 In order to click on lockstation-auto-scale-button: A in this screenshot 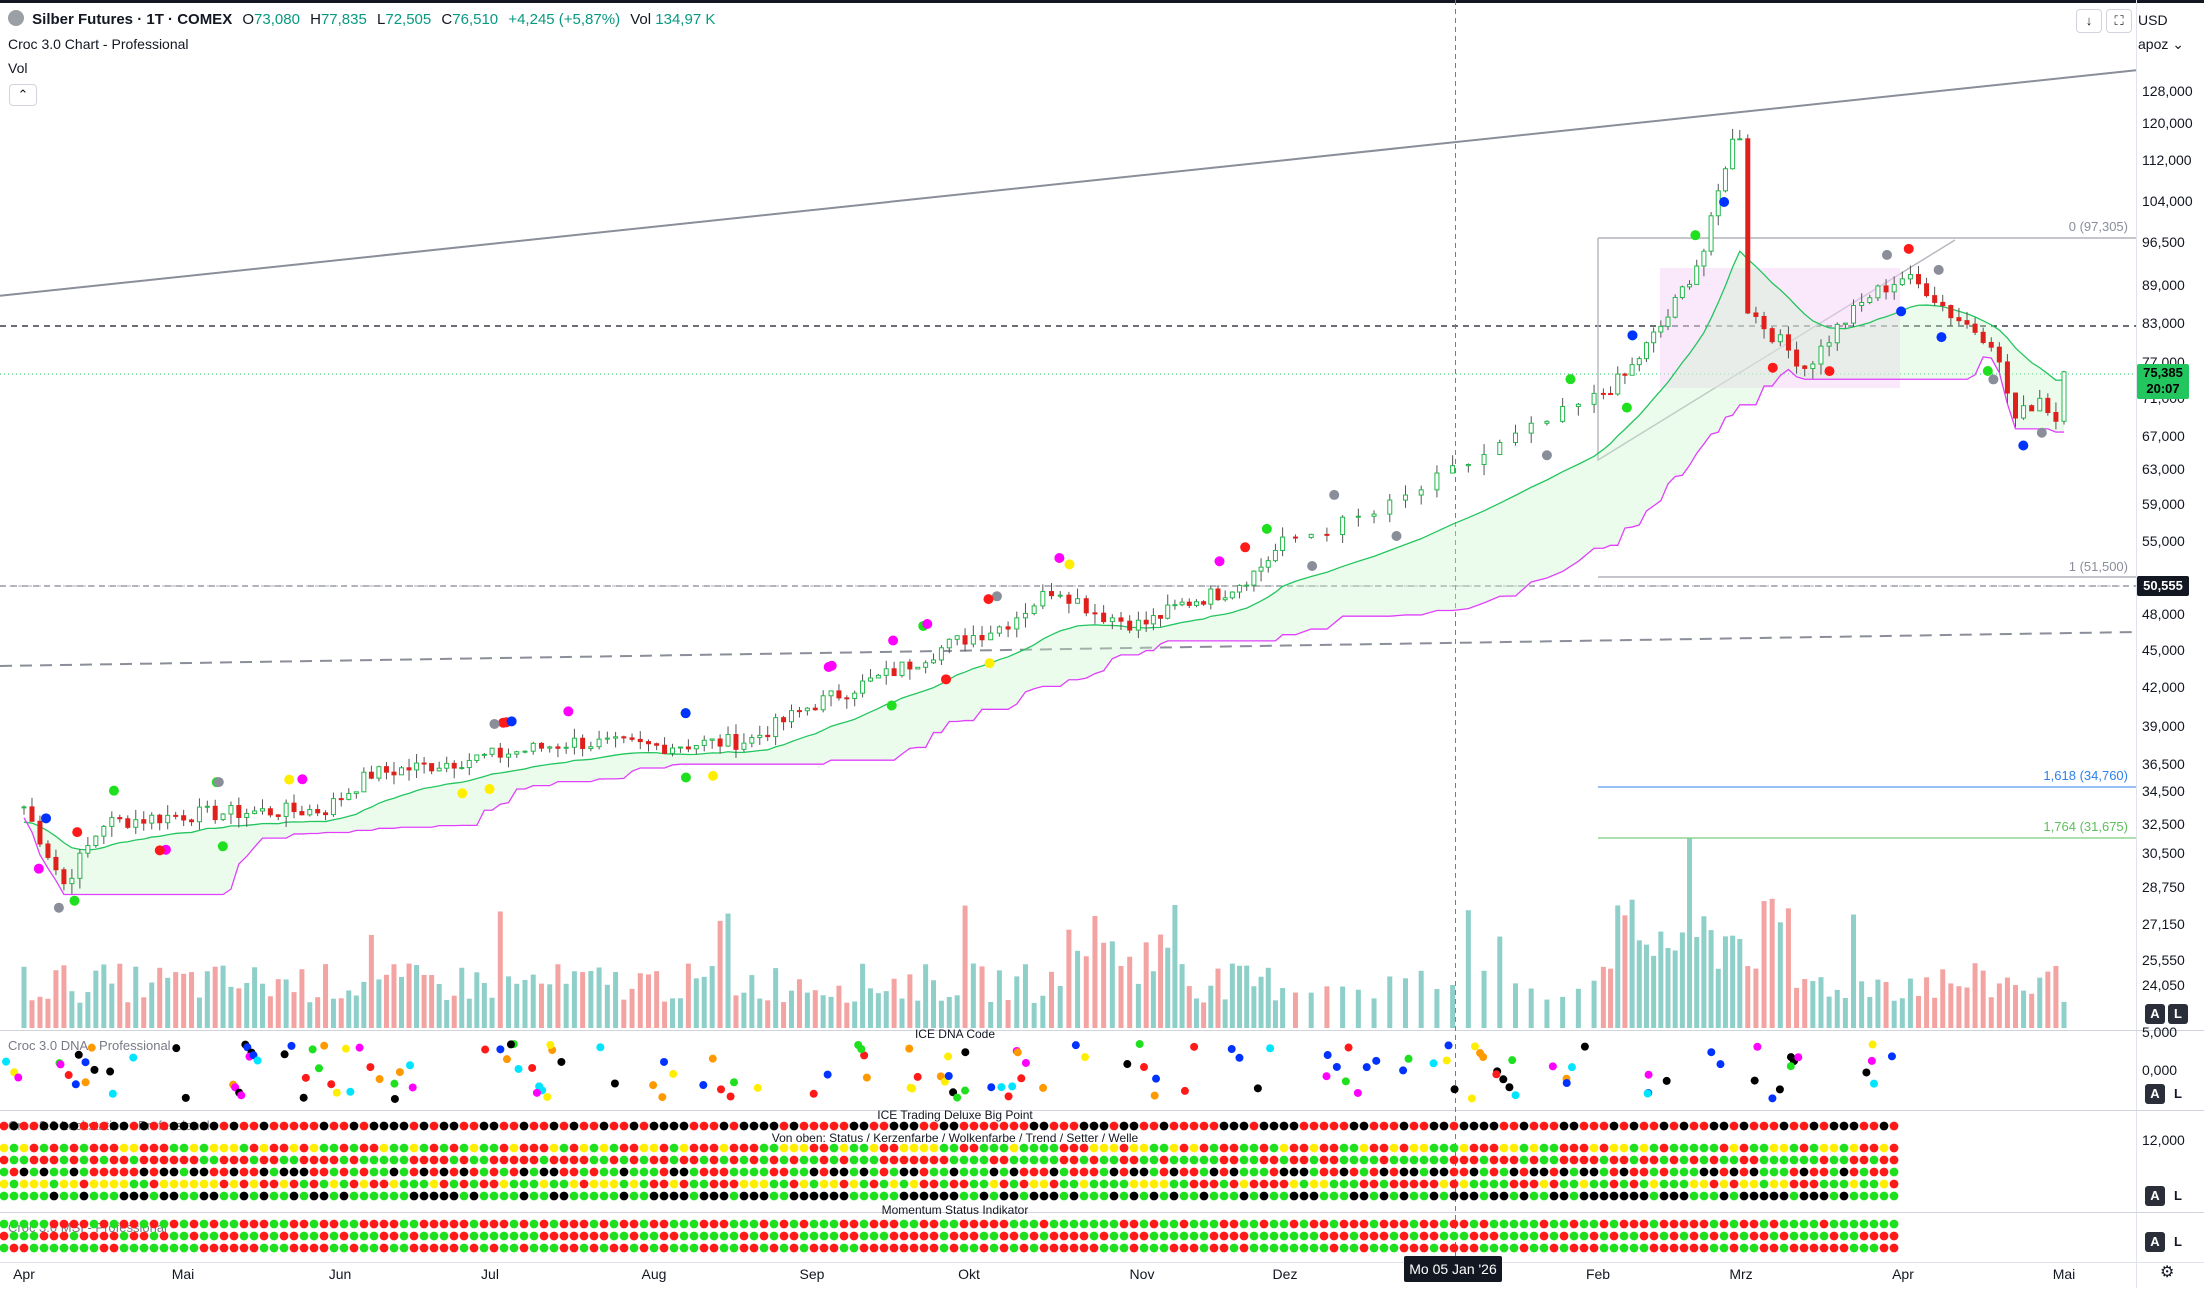, I will do `click(2155, 1196)`.